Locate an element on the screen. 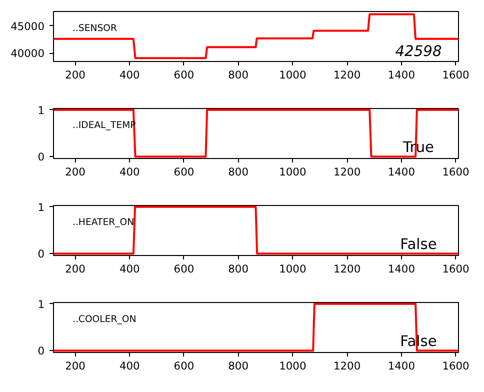 Image resolution: width=484 pixels, height=392 pixels. annotation: False is located at coordinates (418, 244).